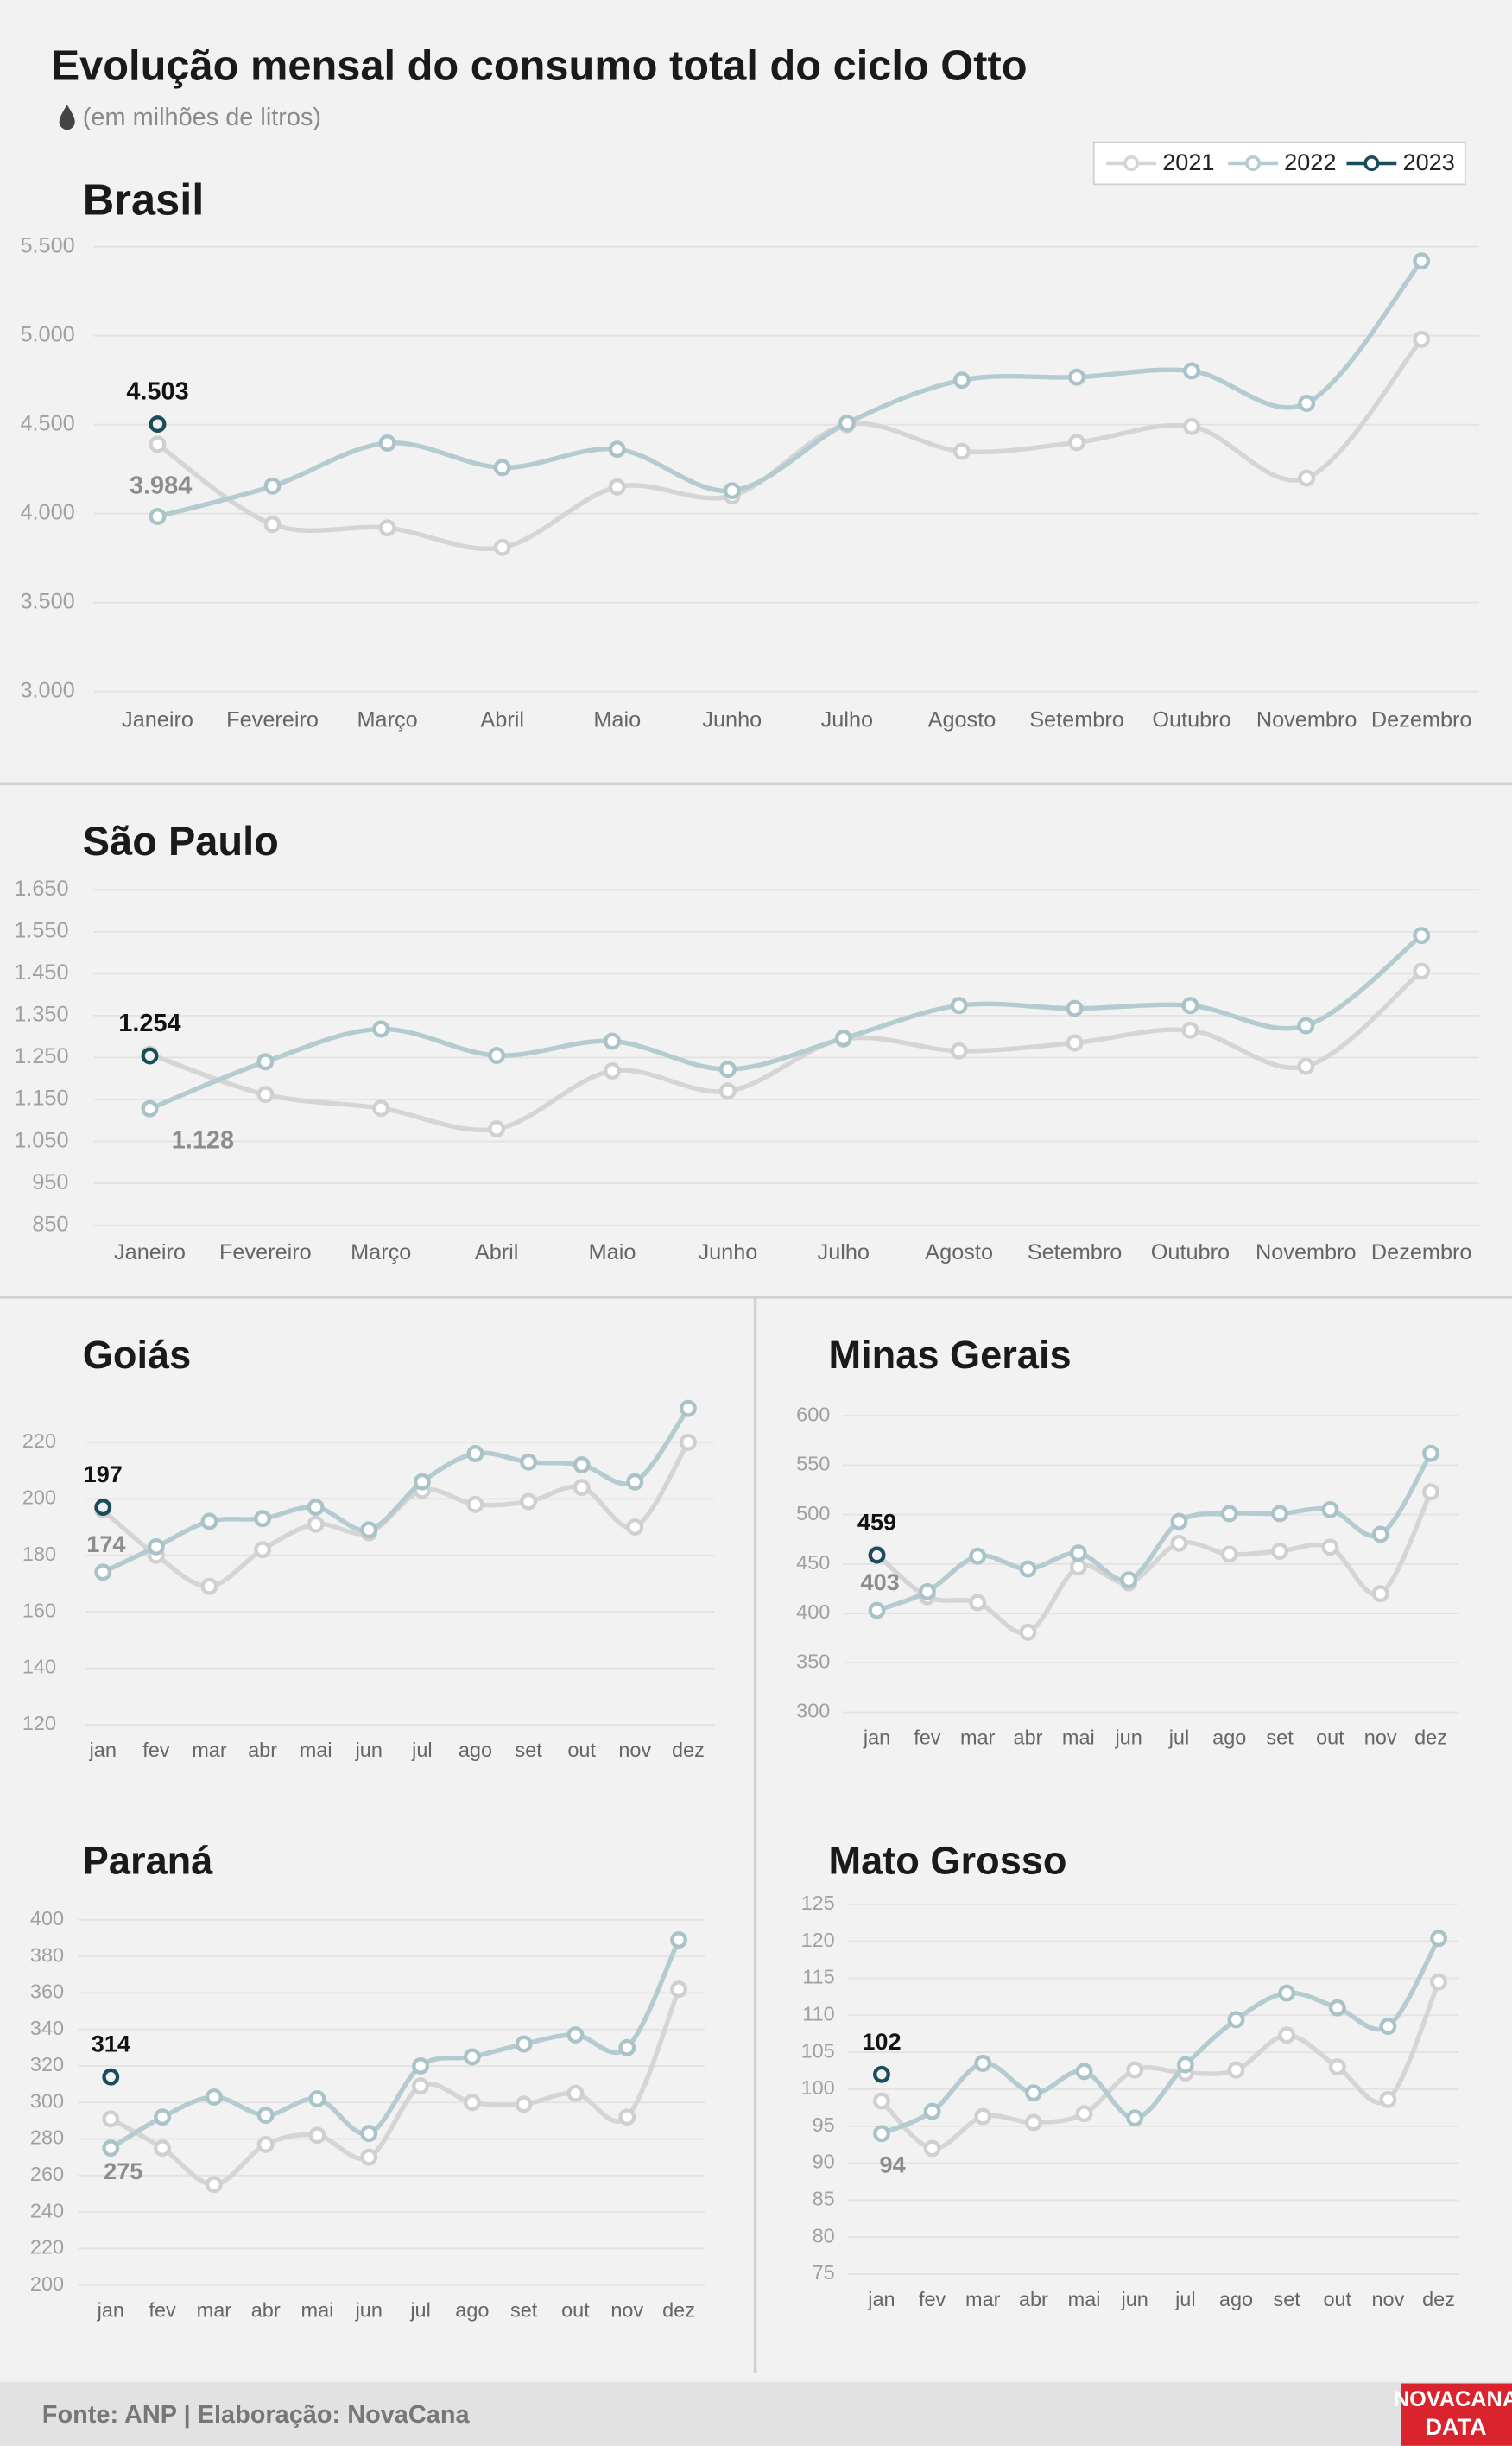  Describe the element at coordinates (1438, 2299) in the screenshot. I see `x-tick-label: dez` at that location.